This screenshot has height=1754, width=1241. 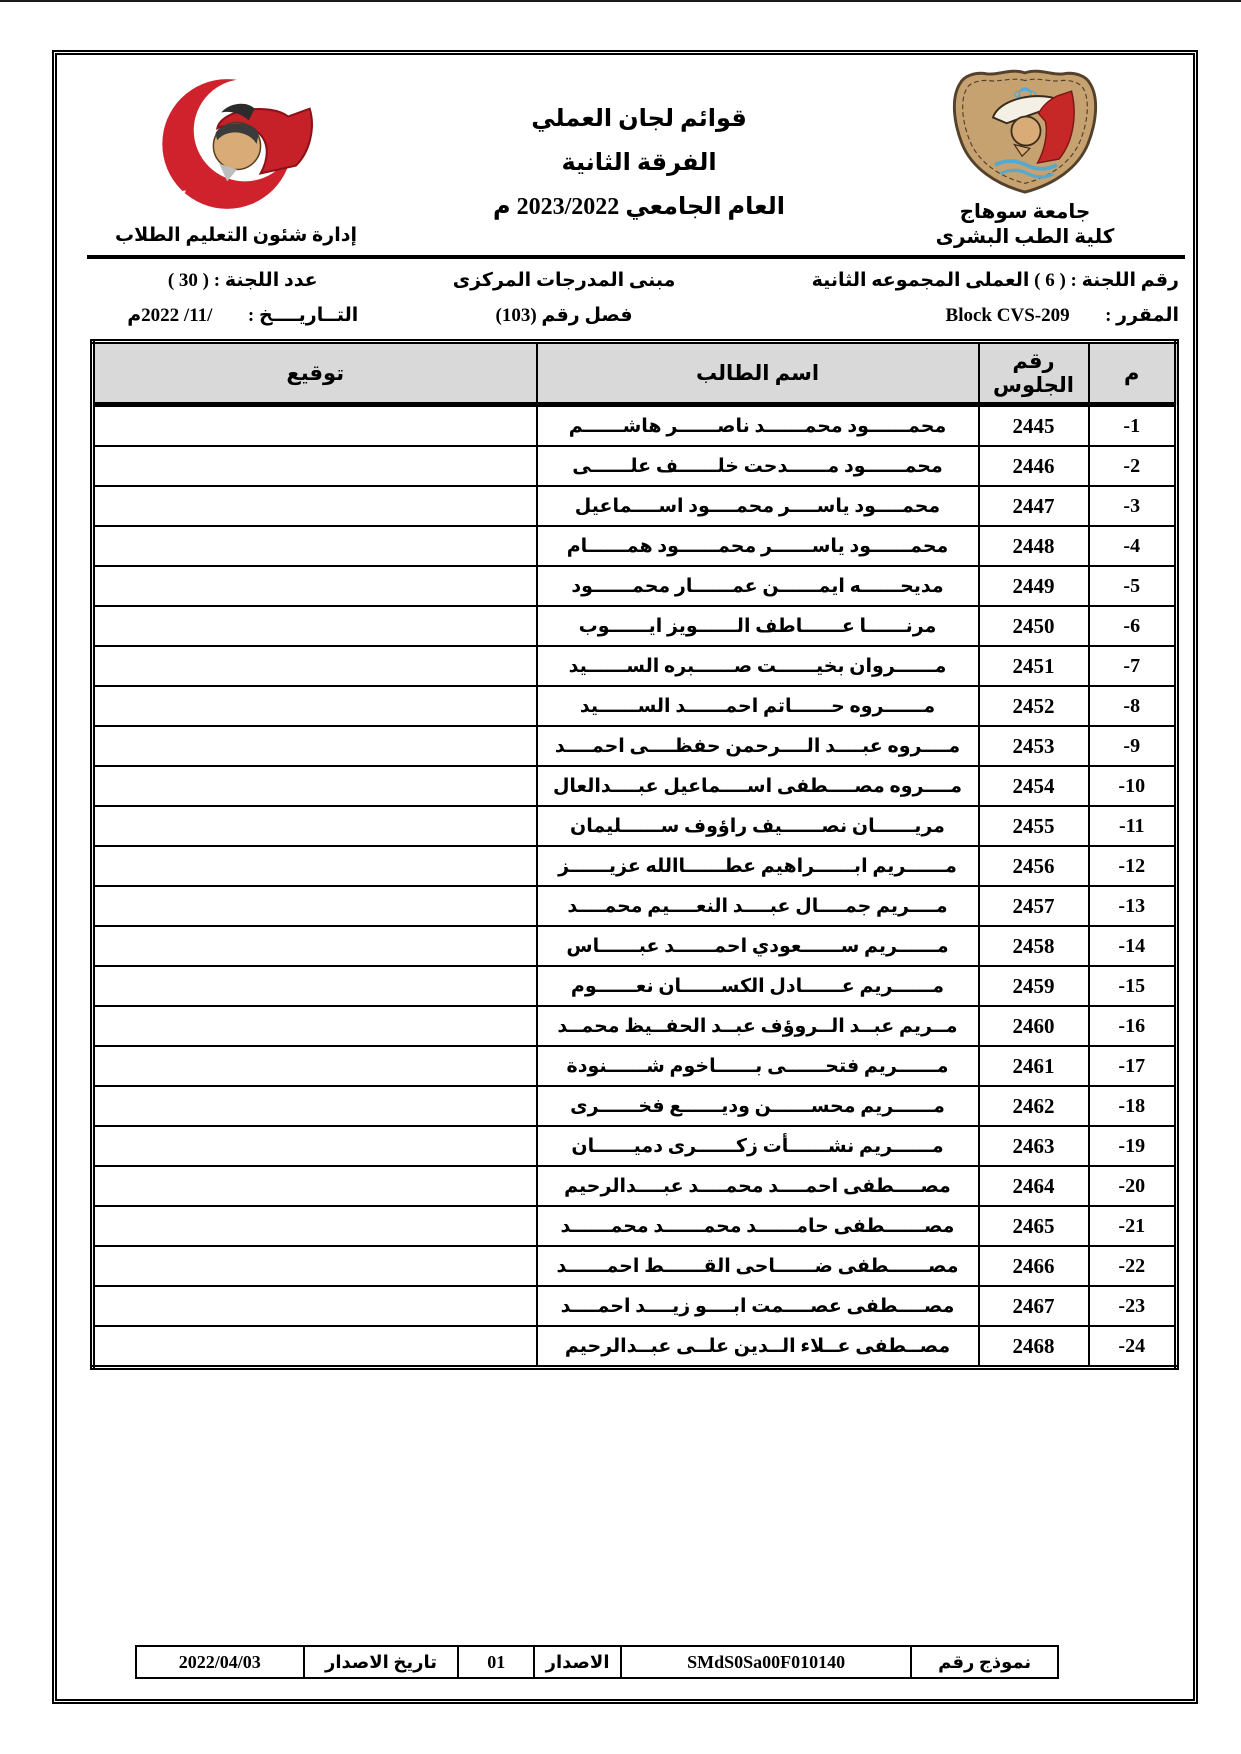 I want to click on row-index: -24, so click(x=1132, y=1347).